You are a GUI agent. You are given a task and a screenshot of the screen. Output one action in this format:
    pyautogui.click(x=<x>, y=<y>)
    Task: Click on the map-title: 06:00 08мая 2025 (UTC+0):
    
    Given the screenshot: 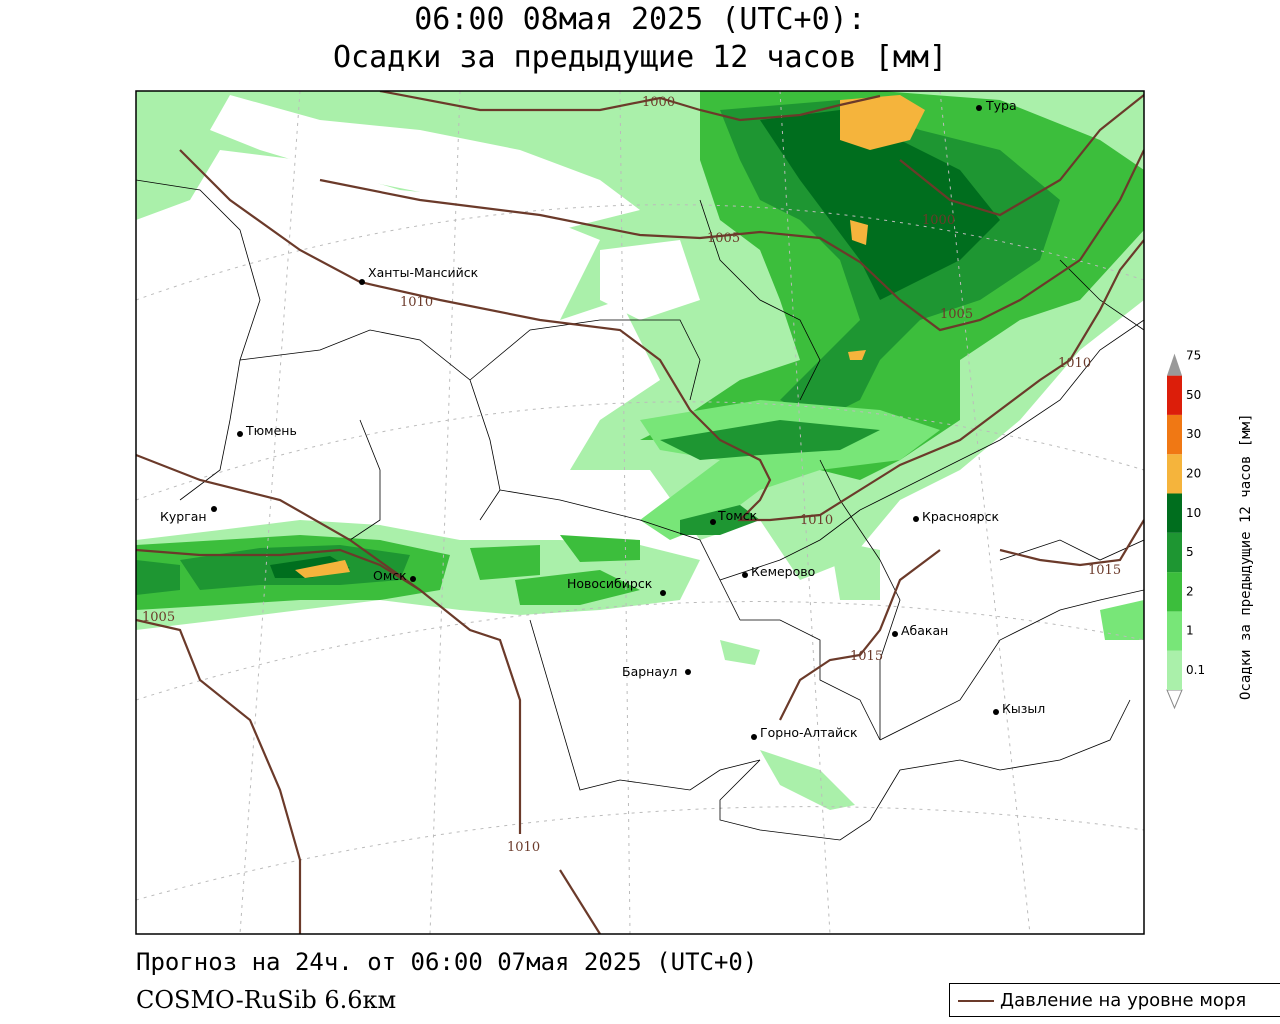 What is the action you would take?
    pyautogui.click(x=640, y=19)
    